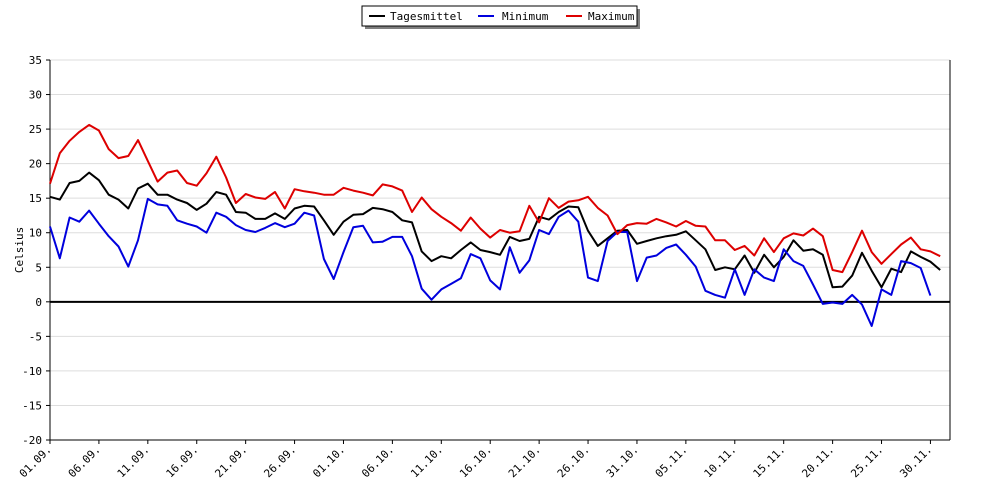 This screenshot has width=1000, height=500. Describe the element at coordinates (133, 461) in the screenshot. I see `x-tick-label: 11.09.` at that location.